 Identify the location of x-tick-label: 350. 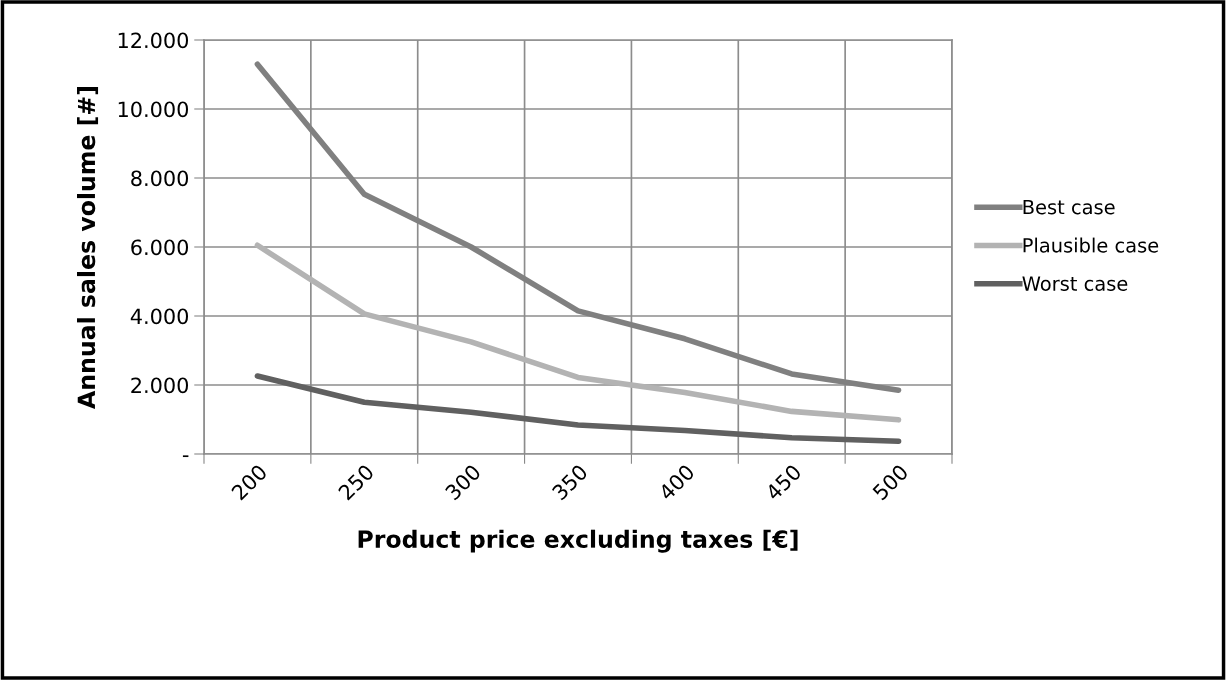
(570, 482).